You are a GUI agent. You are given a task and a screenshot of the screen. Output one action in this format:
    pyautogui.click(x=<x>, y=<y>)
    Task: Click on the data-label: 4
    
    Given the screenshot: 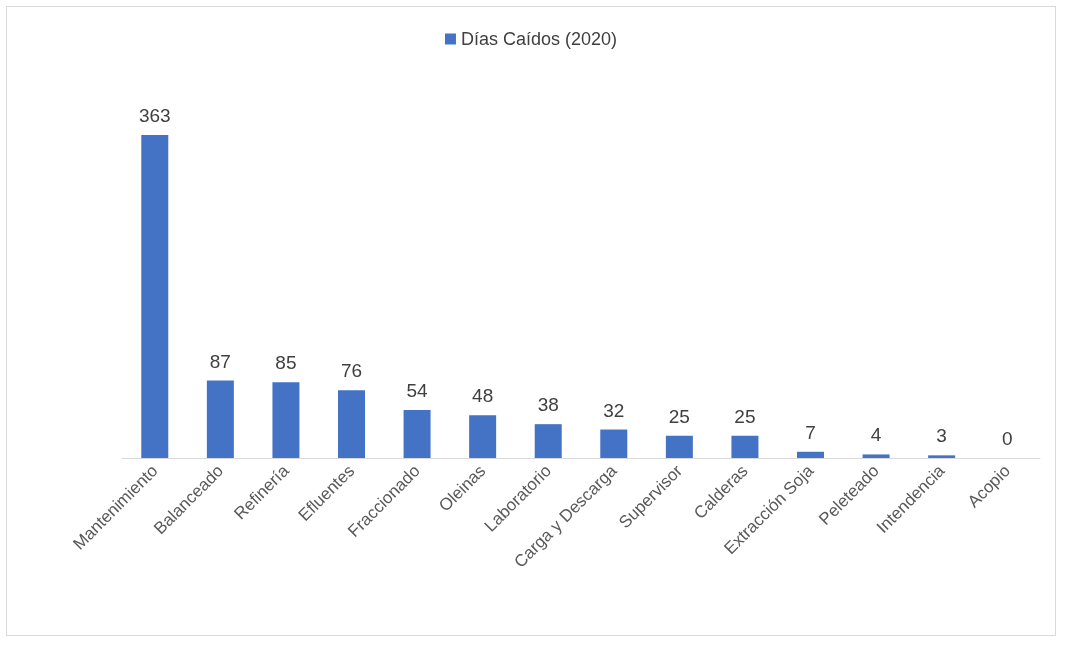 What is the action you would take?
    pyautogui.click(x=876, y=435)
    